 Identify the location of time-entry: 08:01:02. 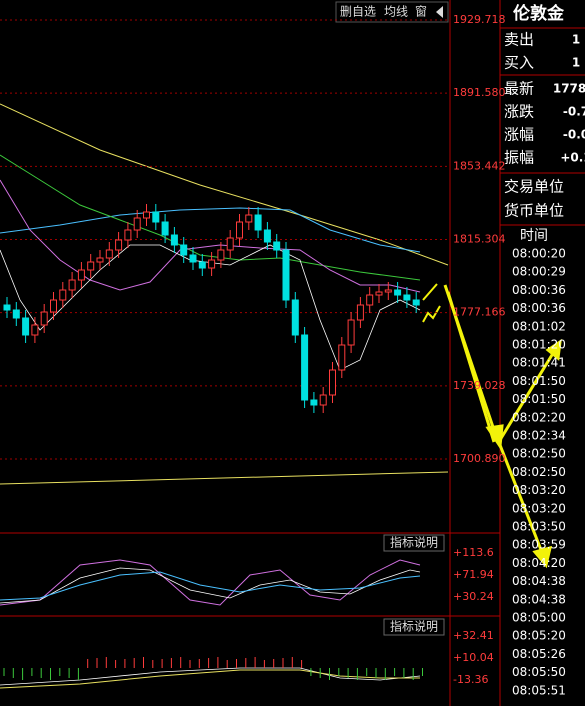
(539, 326).